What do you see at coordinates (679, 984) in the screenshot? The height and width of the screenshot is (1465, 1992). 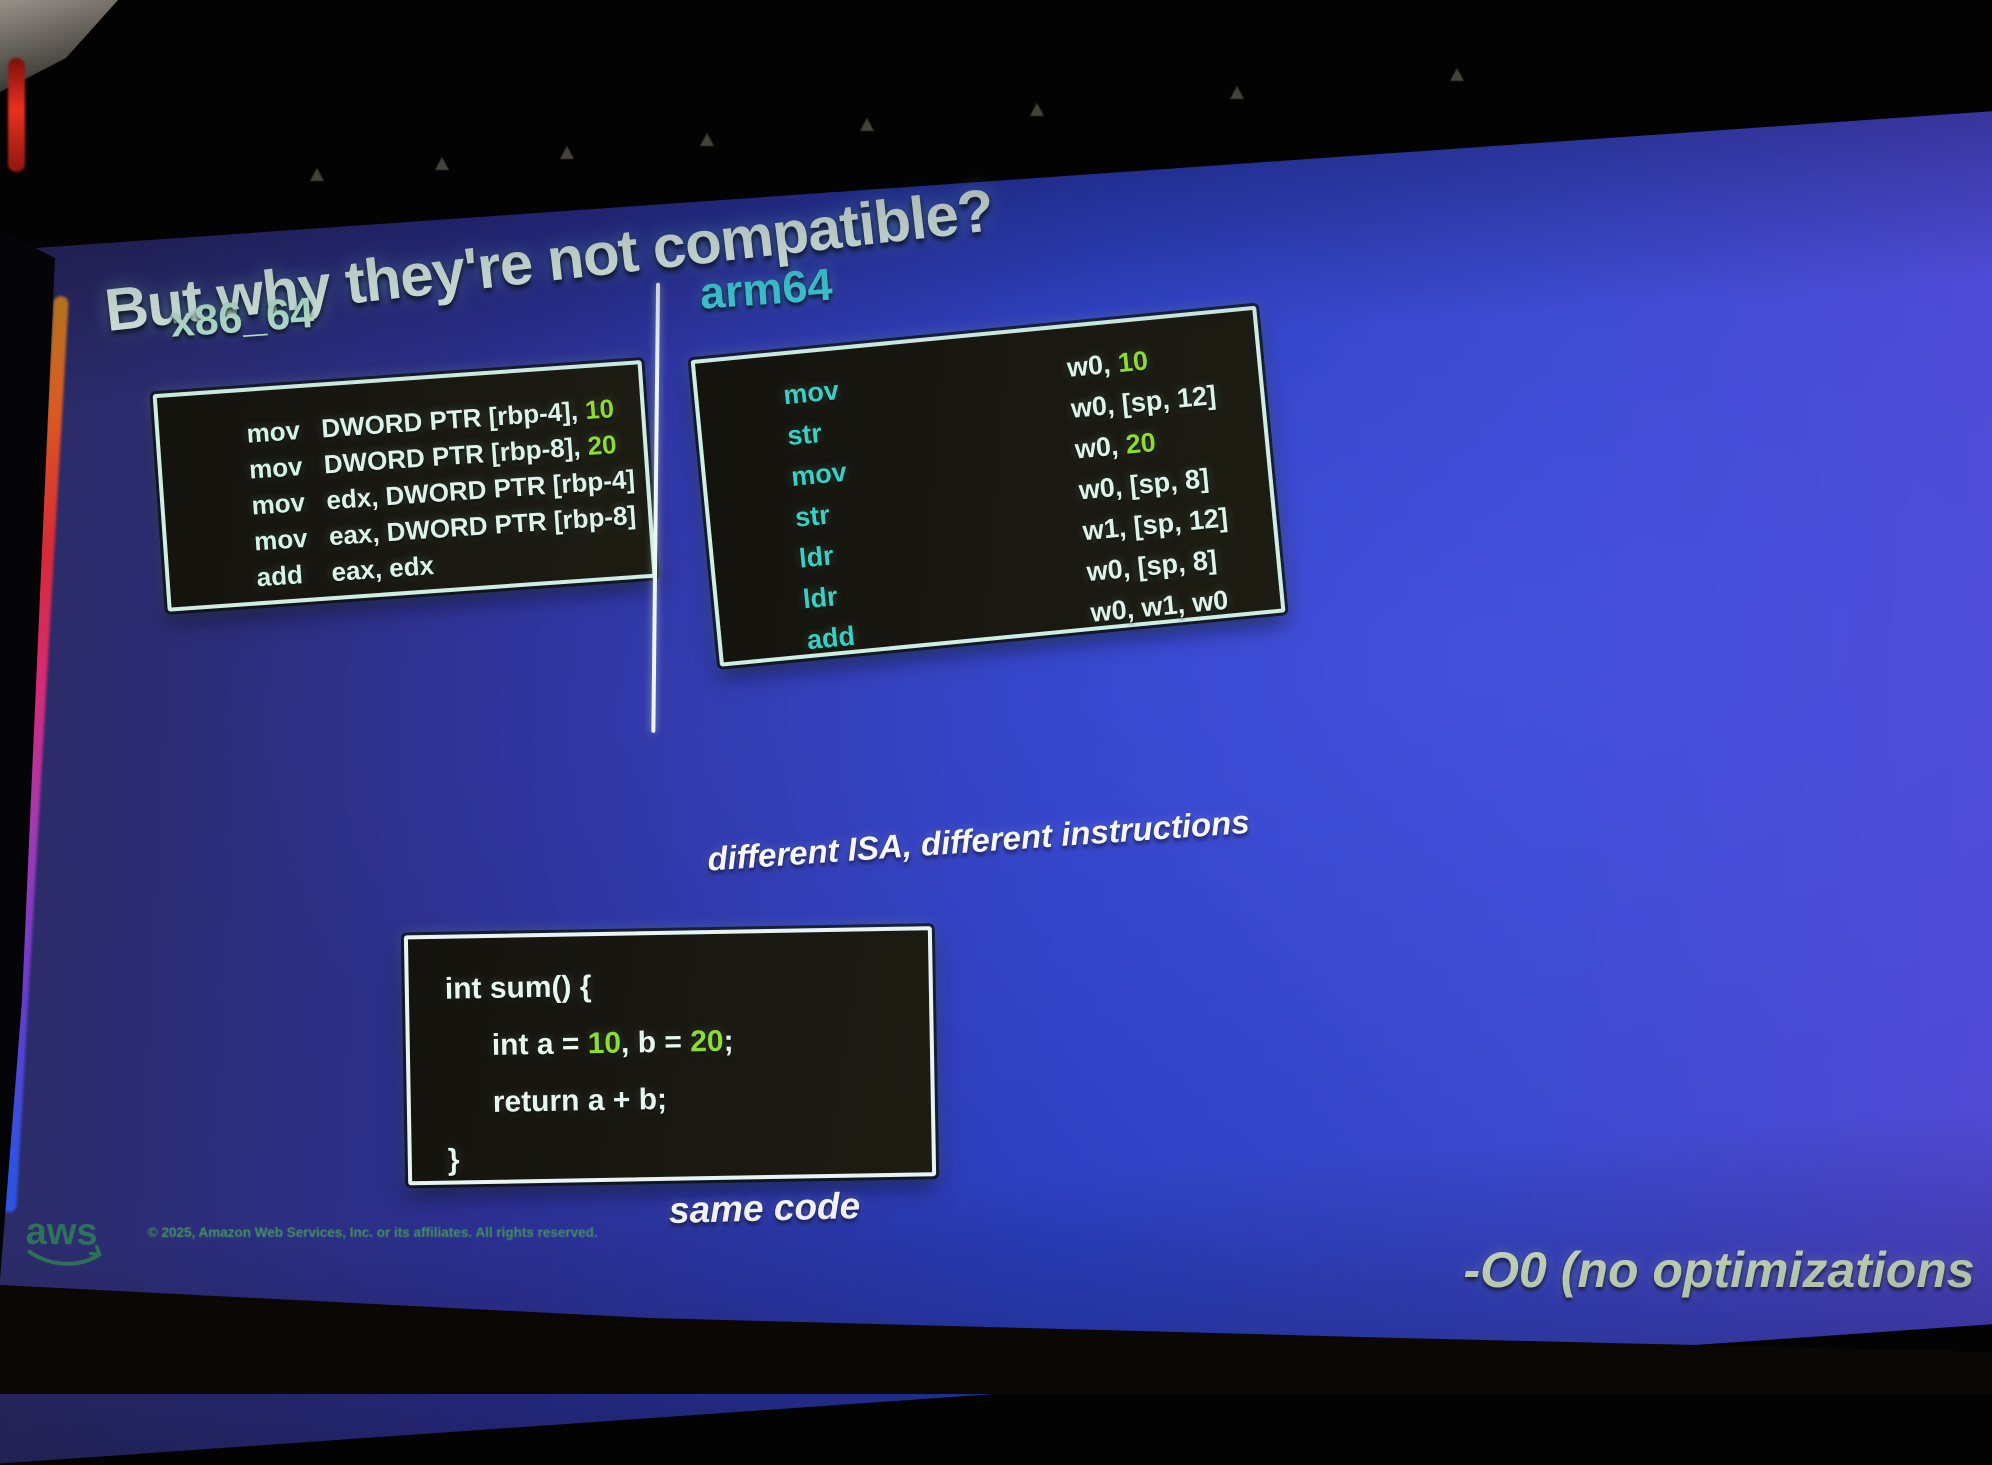 I see `c-code-line: int sum() {` at bounding box center [679, 984].